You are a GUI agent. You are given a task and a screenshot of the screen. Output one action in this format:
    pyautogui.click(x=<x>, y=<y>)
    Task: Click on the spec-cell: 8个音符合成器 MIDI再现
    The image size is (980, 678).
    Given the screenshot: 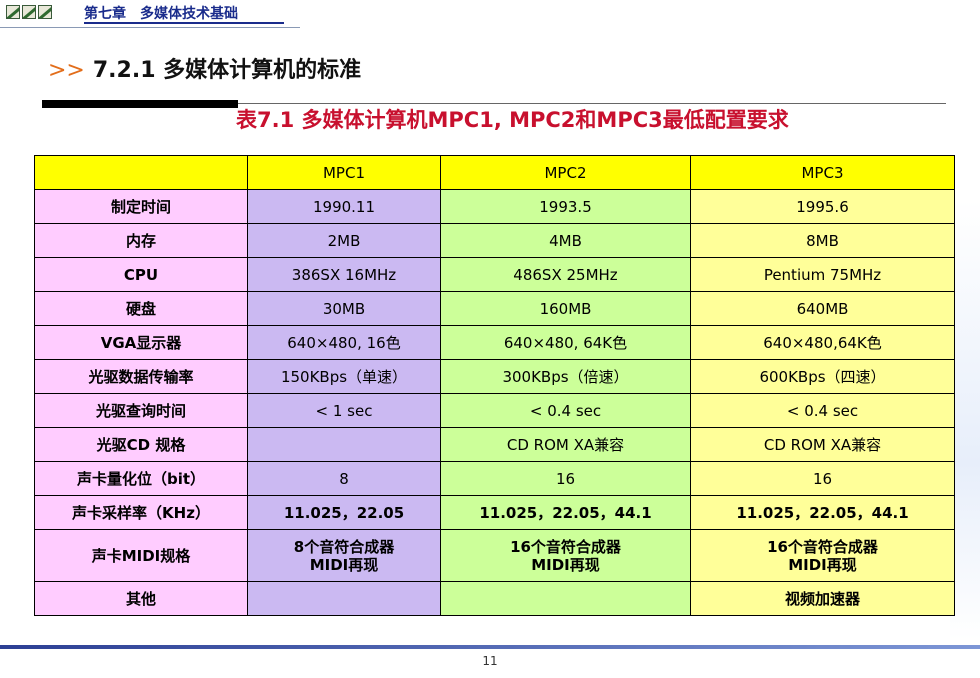 What is the action you would take?
    pyautogui.click(x=344, y=555)
    